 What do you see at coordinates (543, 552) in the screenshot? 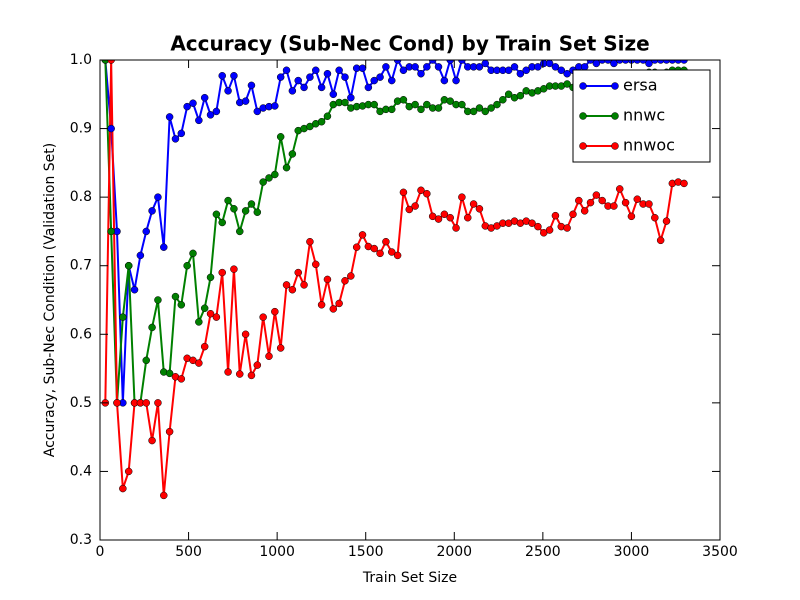
I see `x-tick-label: 2500` at bounding box center [543, 552].